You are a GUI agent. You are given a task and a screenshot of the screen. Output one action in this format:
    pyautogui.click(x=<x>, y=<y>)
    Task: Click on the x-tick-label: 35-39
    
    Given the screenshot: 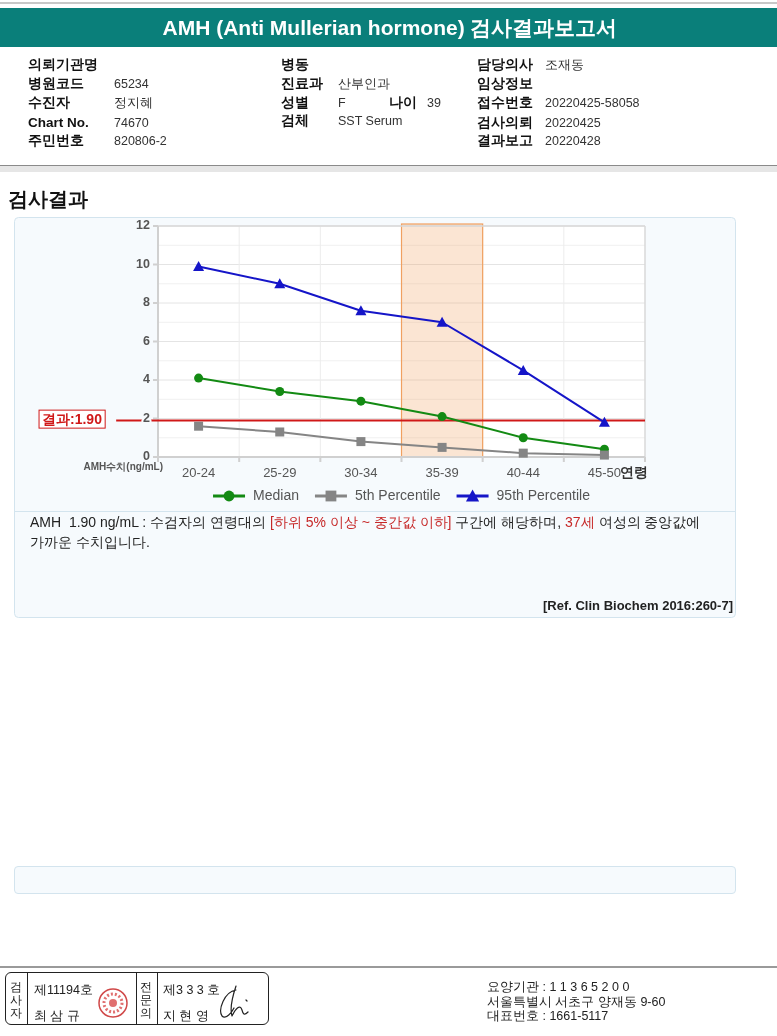 What is the action you would take?
    pyautogui.click(x=442, y=473)
    